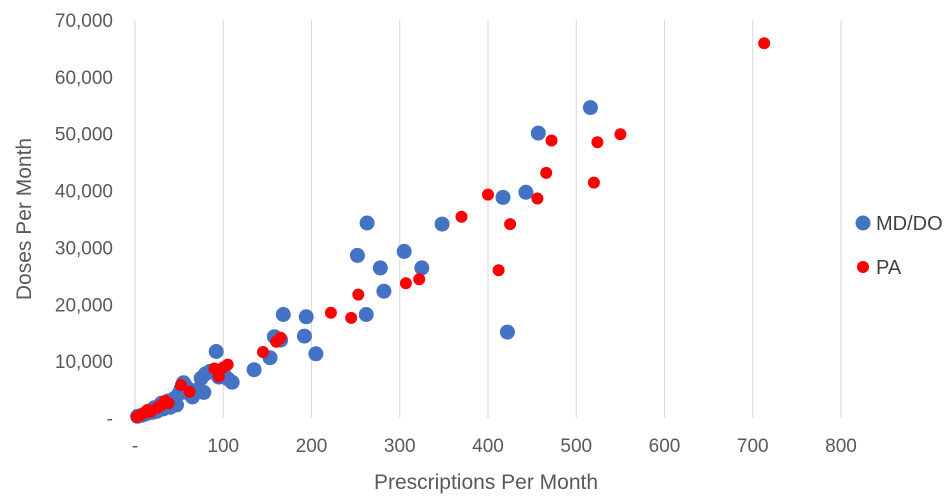 The height and width of the screenshot is (497, 944). Describe the element at coordinates (841, 446) in the screenshot. I see `x-tick-label: 800` at that location.